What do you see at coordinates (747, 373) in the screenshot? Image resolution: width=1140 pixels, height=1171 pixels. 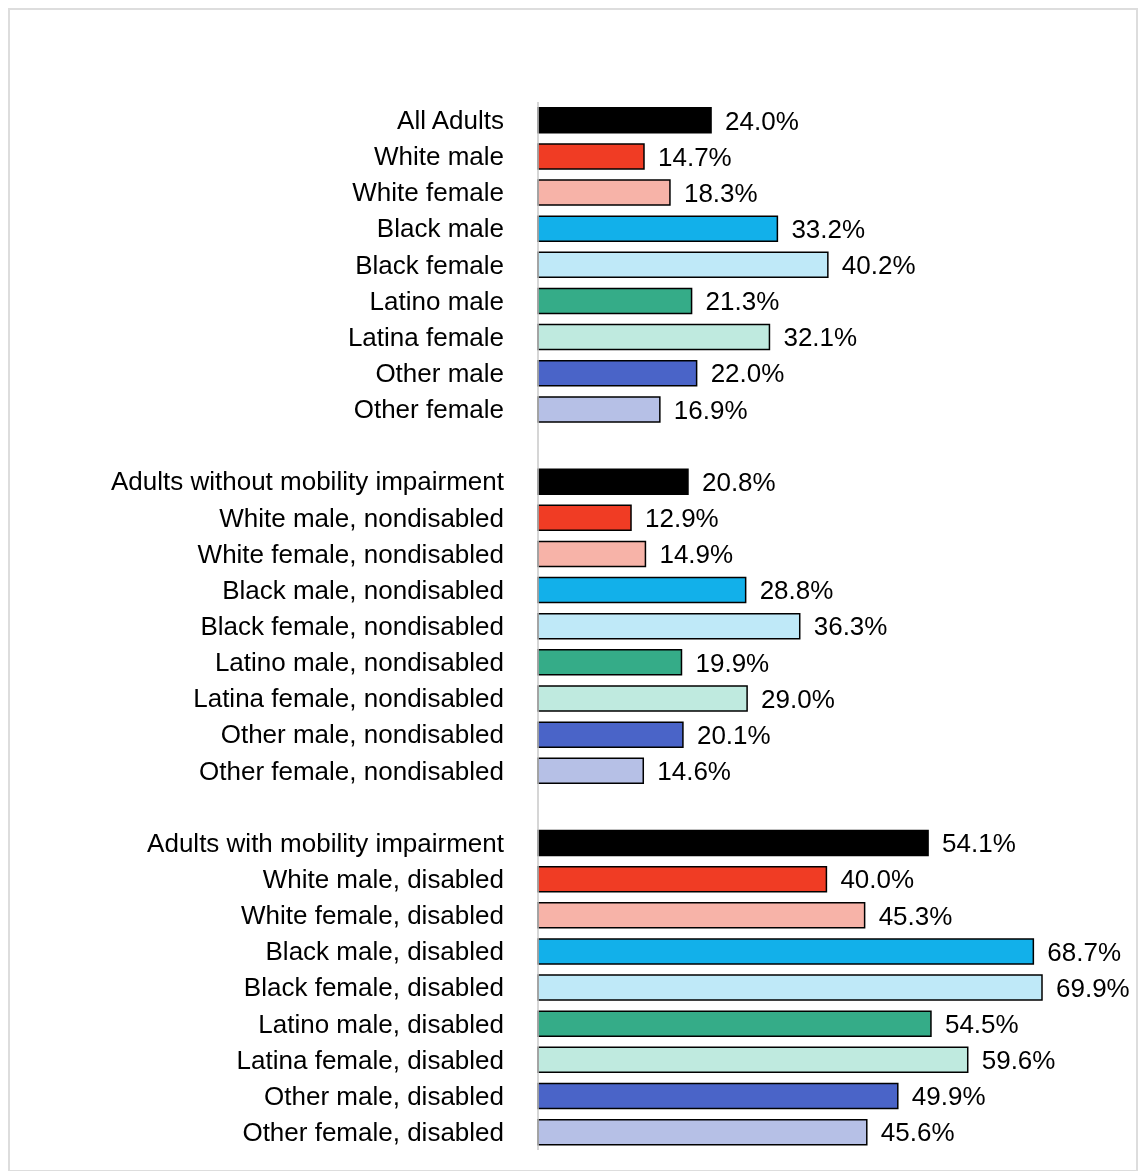 I see `data-label: 22.0%` at bounding box center [747, 373].